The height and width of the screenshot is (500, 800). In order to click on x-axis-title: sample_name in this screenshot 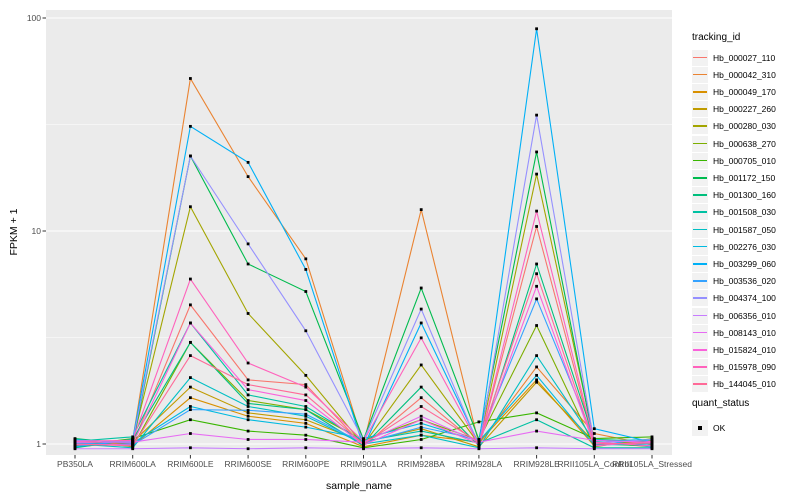, I will do `click(359, 486)`.